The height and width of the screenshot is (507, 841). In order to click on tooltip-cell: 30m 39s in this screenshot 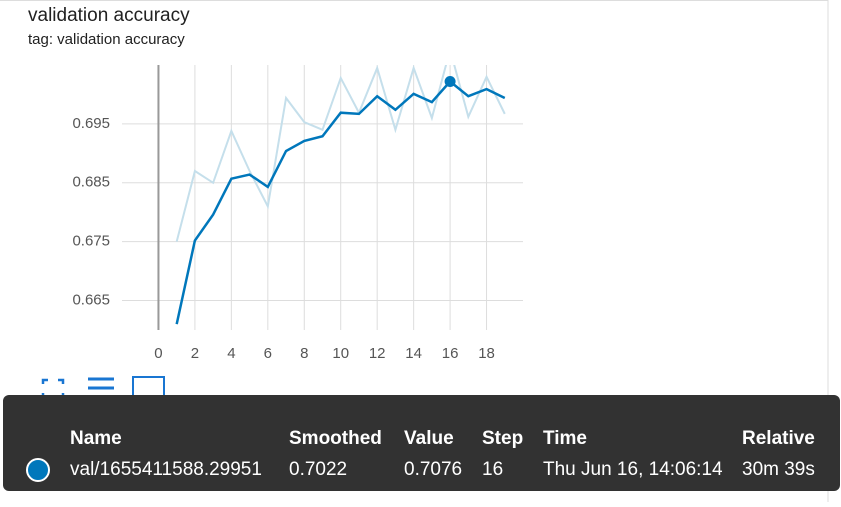, I will do `click(778, 469)`.